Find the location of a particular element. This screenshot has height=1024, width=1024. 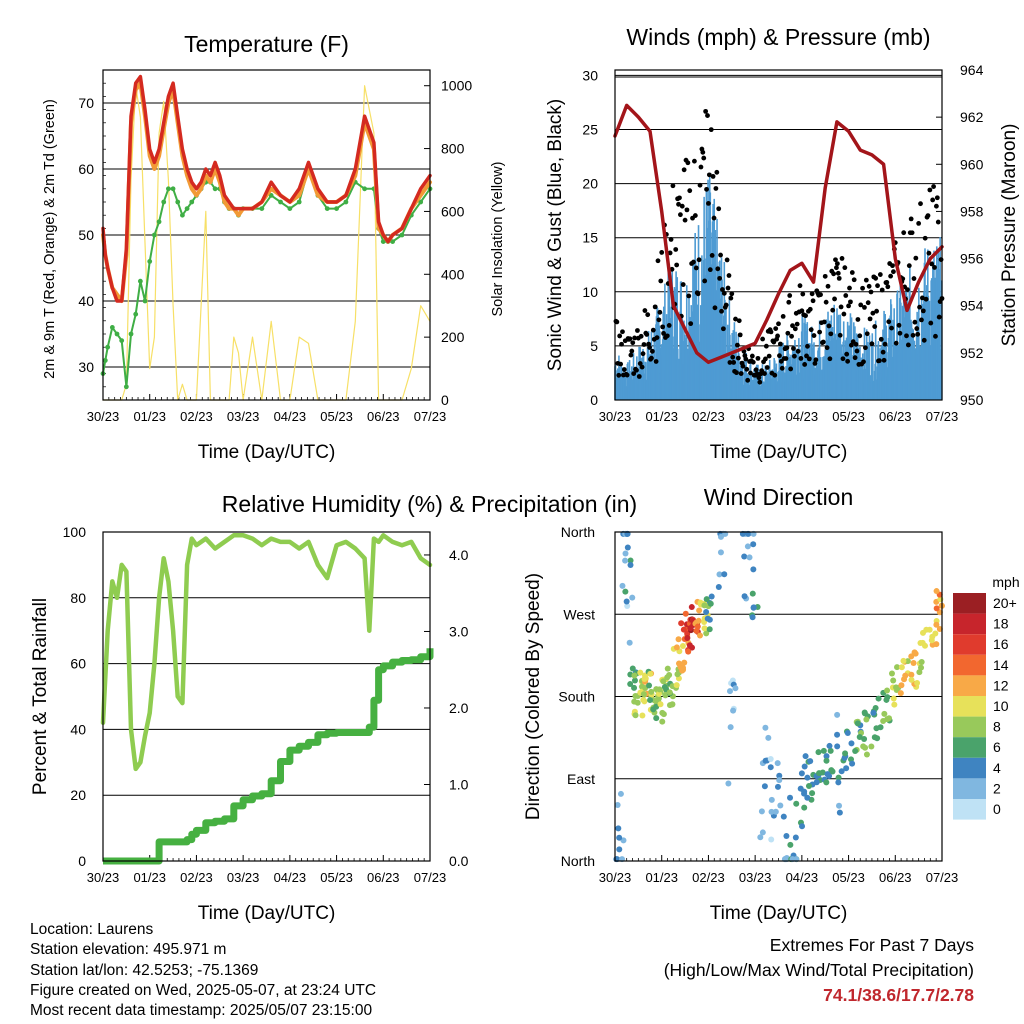

y2-tick-label: 200 is located at coordinates (453, 337).